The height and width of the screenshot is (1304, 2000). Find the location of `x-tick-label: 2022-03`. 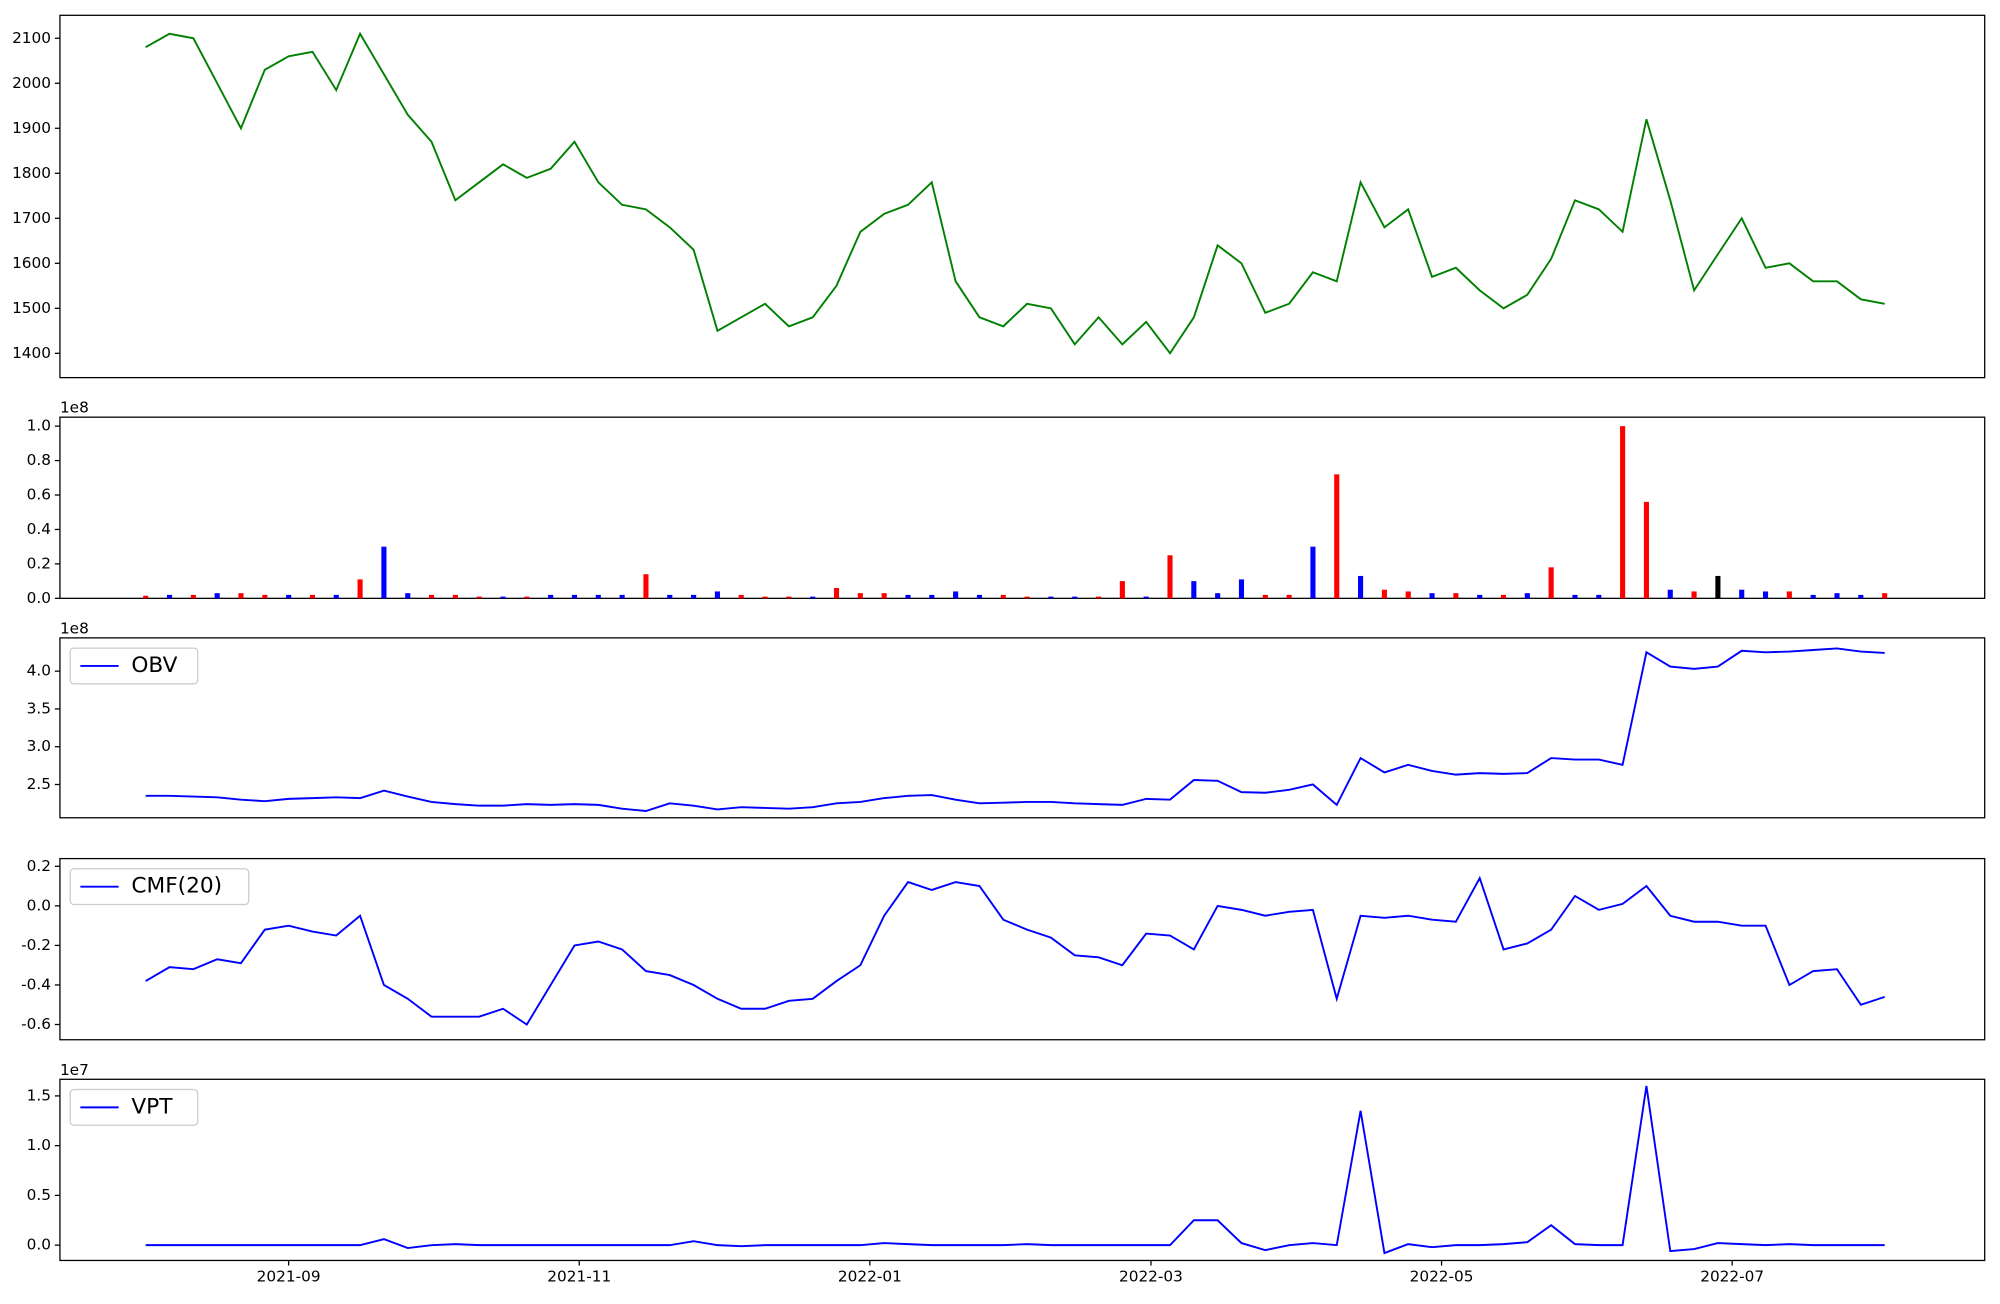

x-tick-label: 2022-03 is located at coordinates (1151, 1277).